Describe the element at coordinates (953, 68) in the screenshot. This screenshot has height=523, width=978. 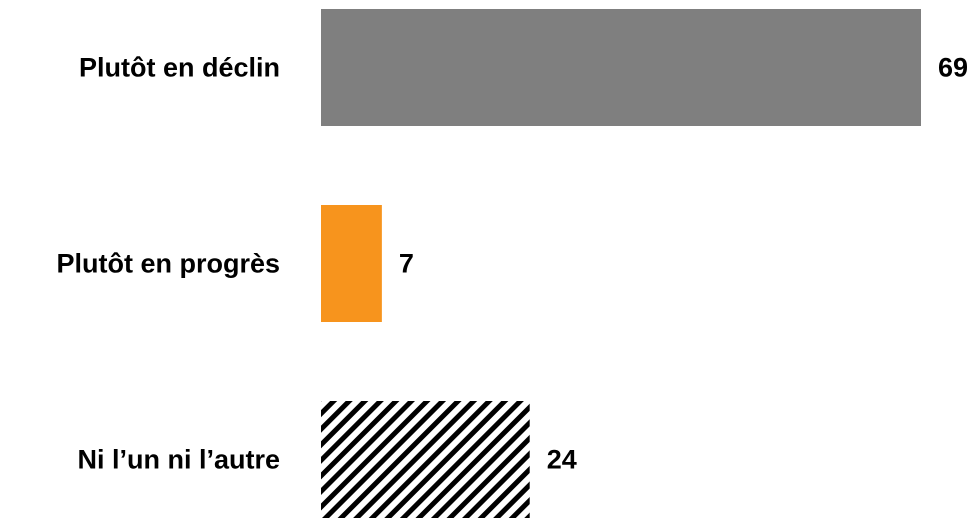
I see `value-label-1: 69` at that location.